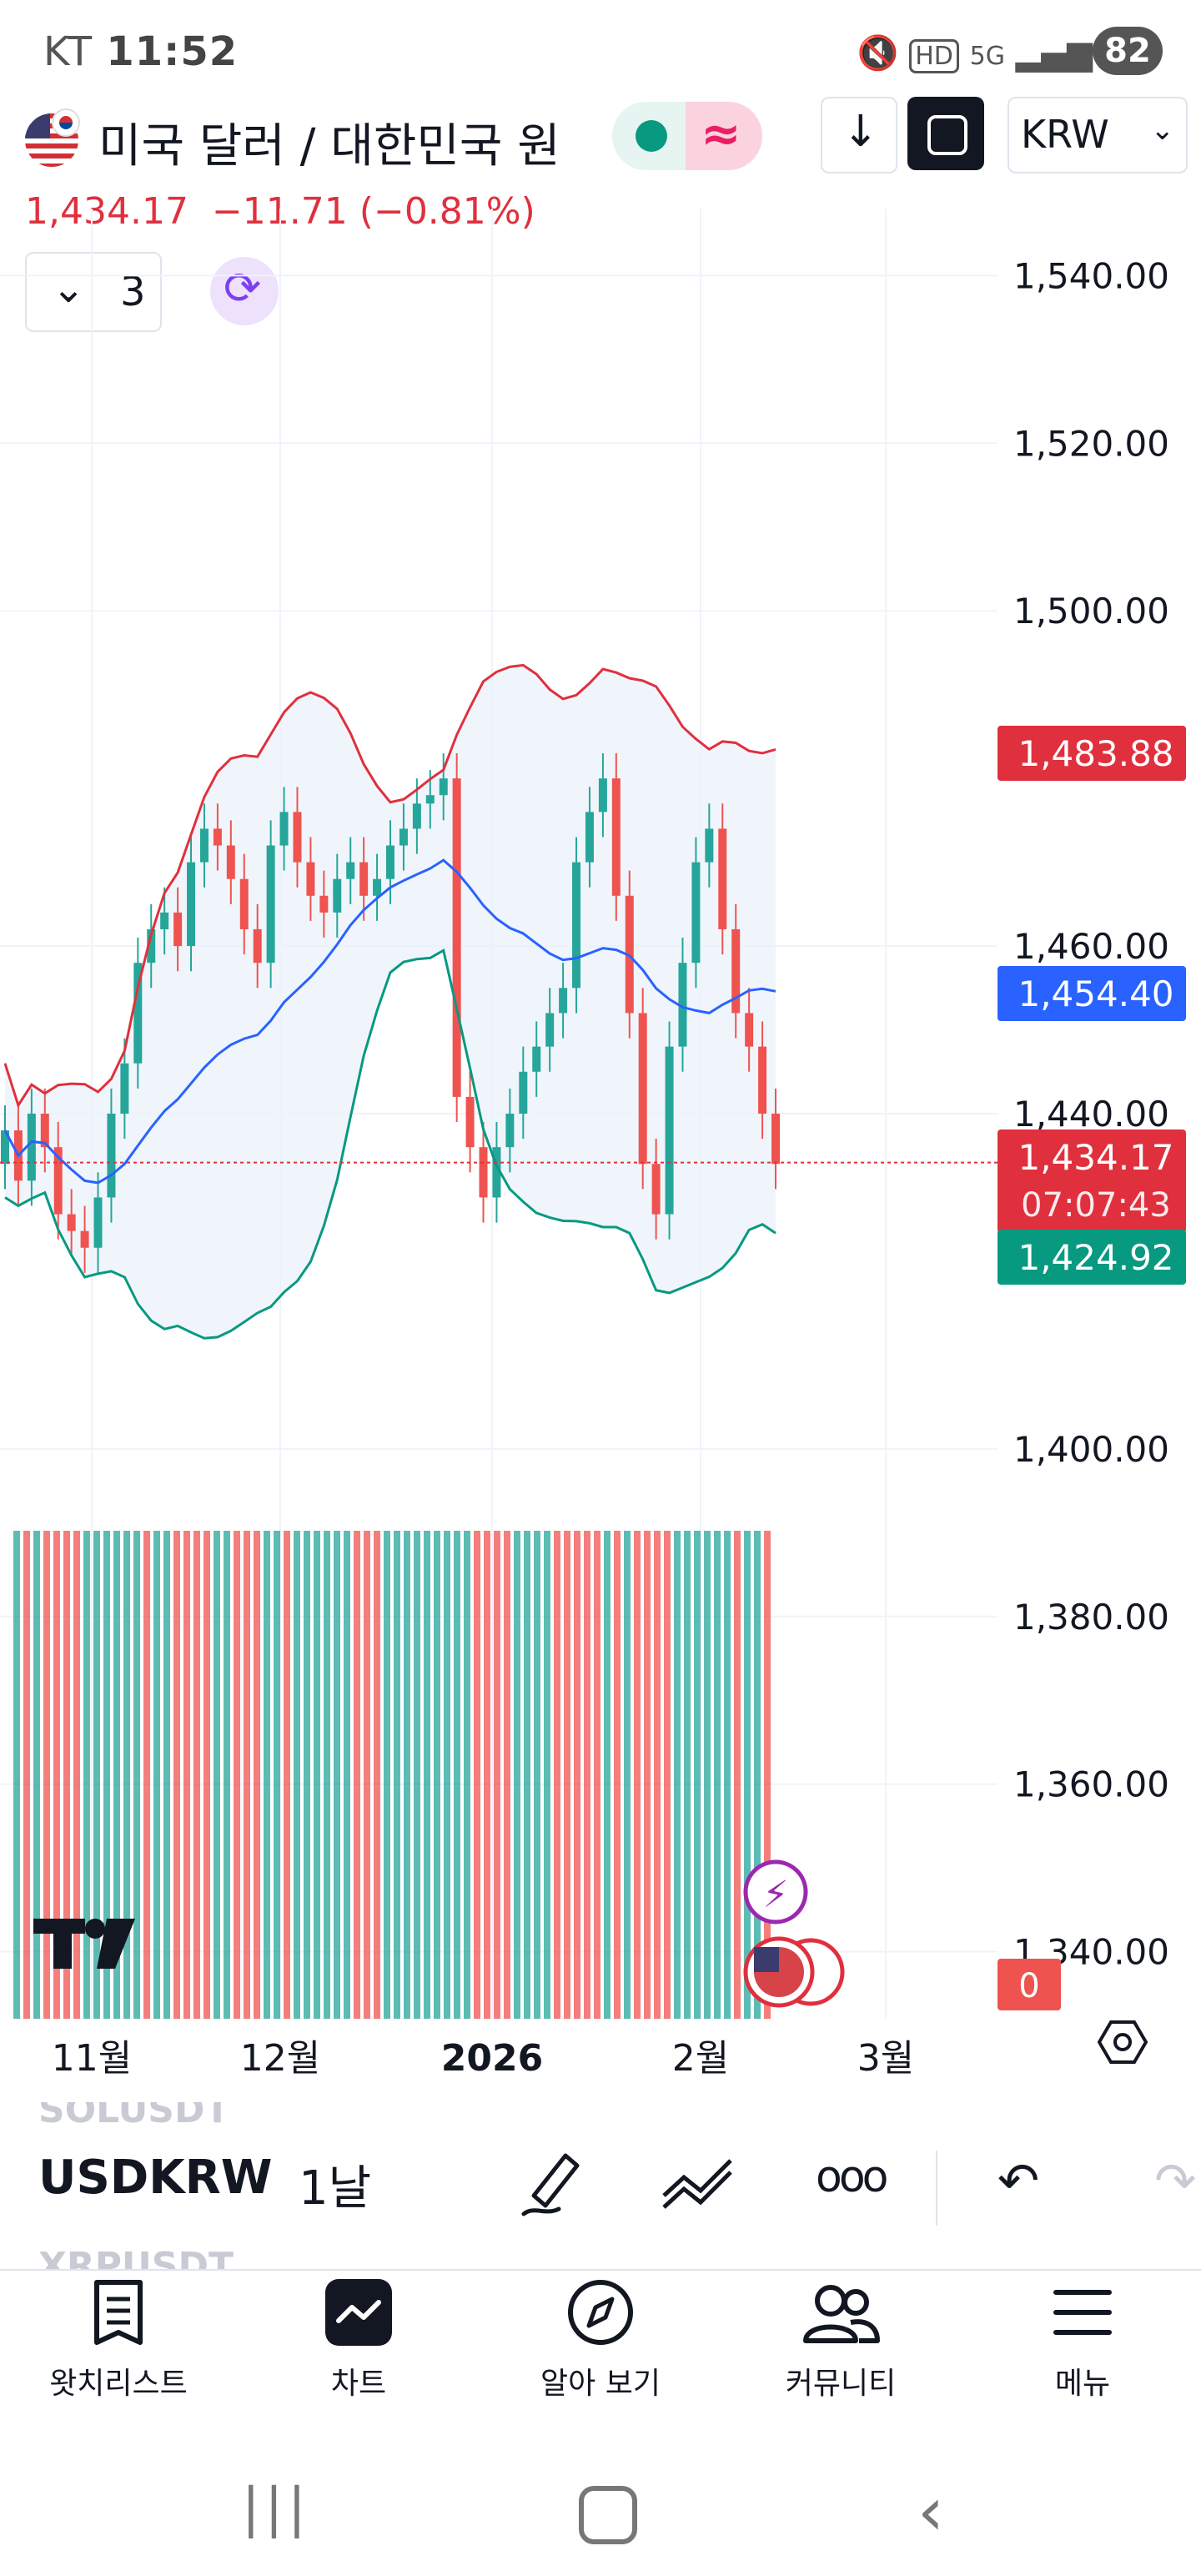 This screenshot has height=2576, width=1201. What do you see at coordinates (1123, 2042) in the screenshot?
I see `chart-settings-icon` at bounding box center [1123, 2042].